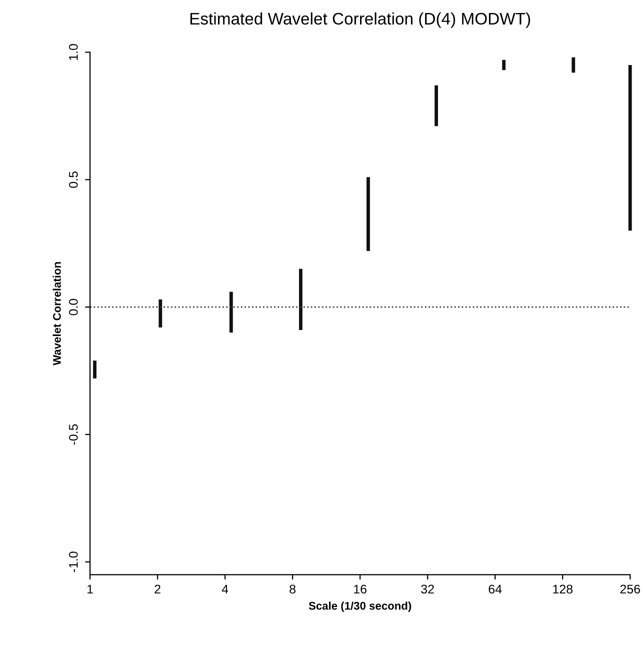  Describe the element at coordinates (563, 589) in the screenshot. I see `x-tick-label: 128` at that location.